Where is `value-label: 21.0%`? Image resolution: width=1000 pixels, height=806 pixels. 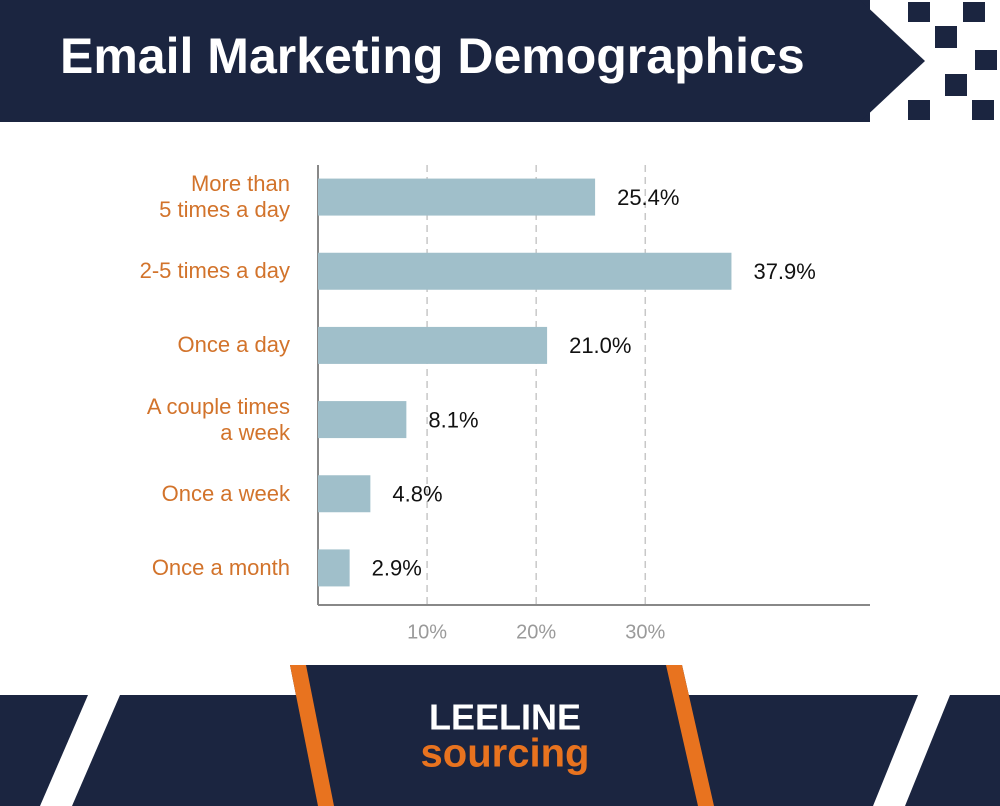
value-label: 21.0% is located at coordinates (600, 345).